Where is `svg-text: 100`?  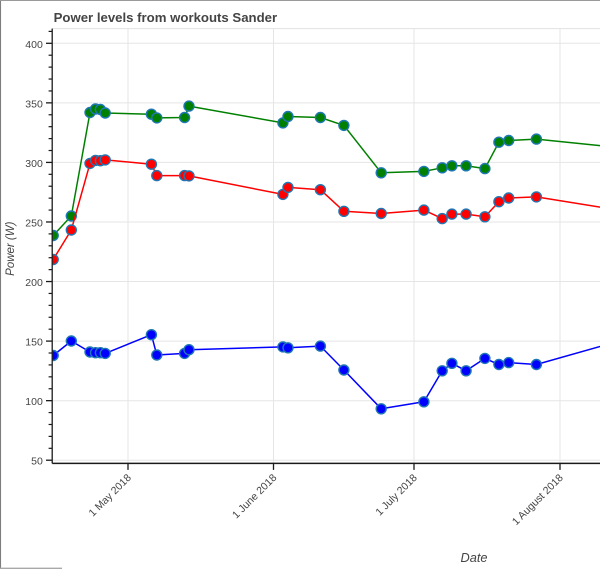 svg-text: 100 is located at coordinates (34, 402).